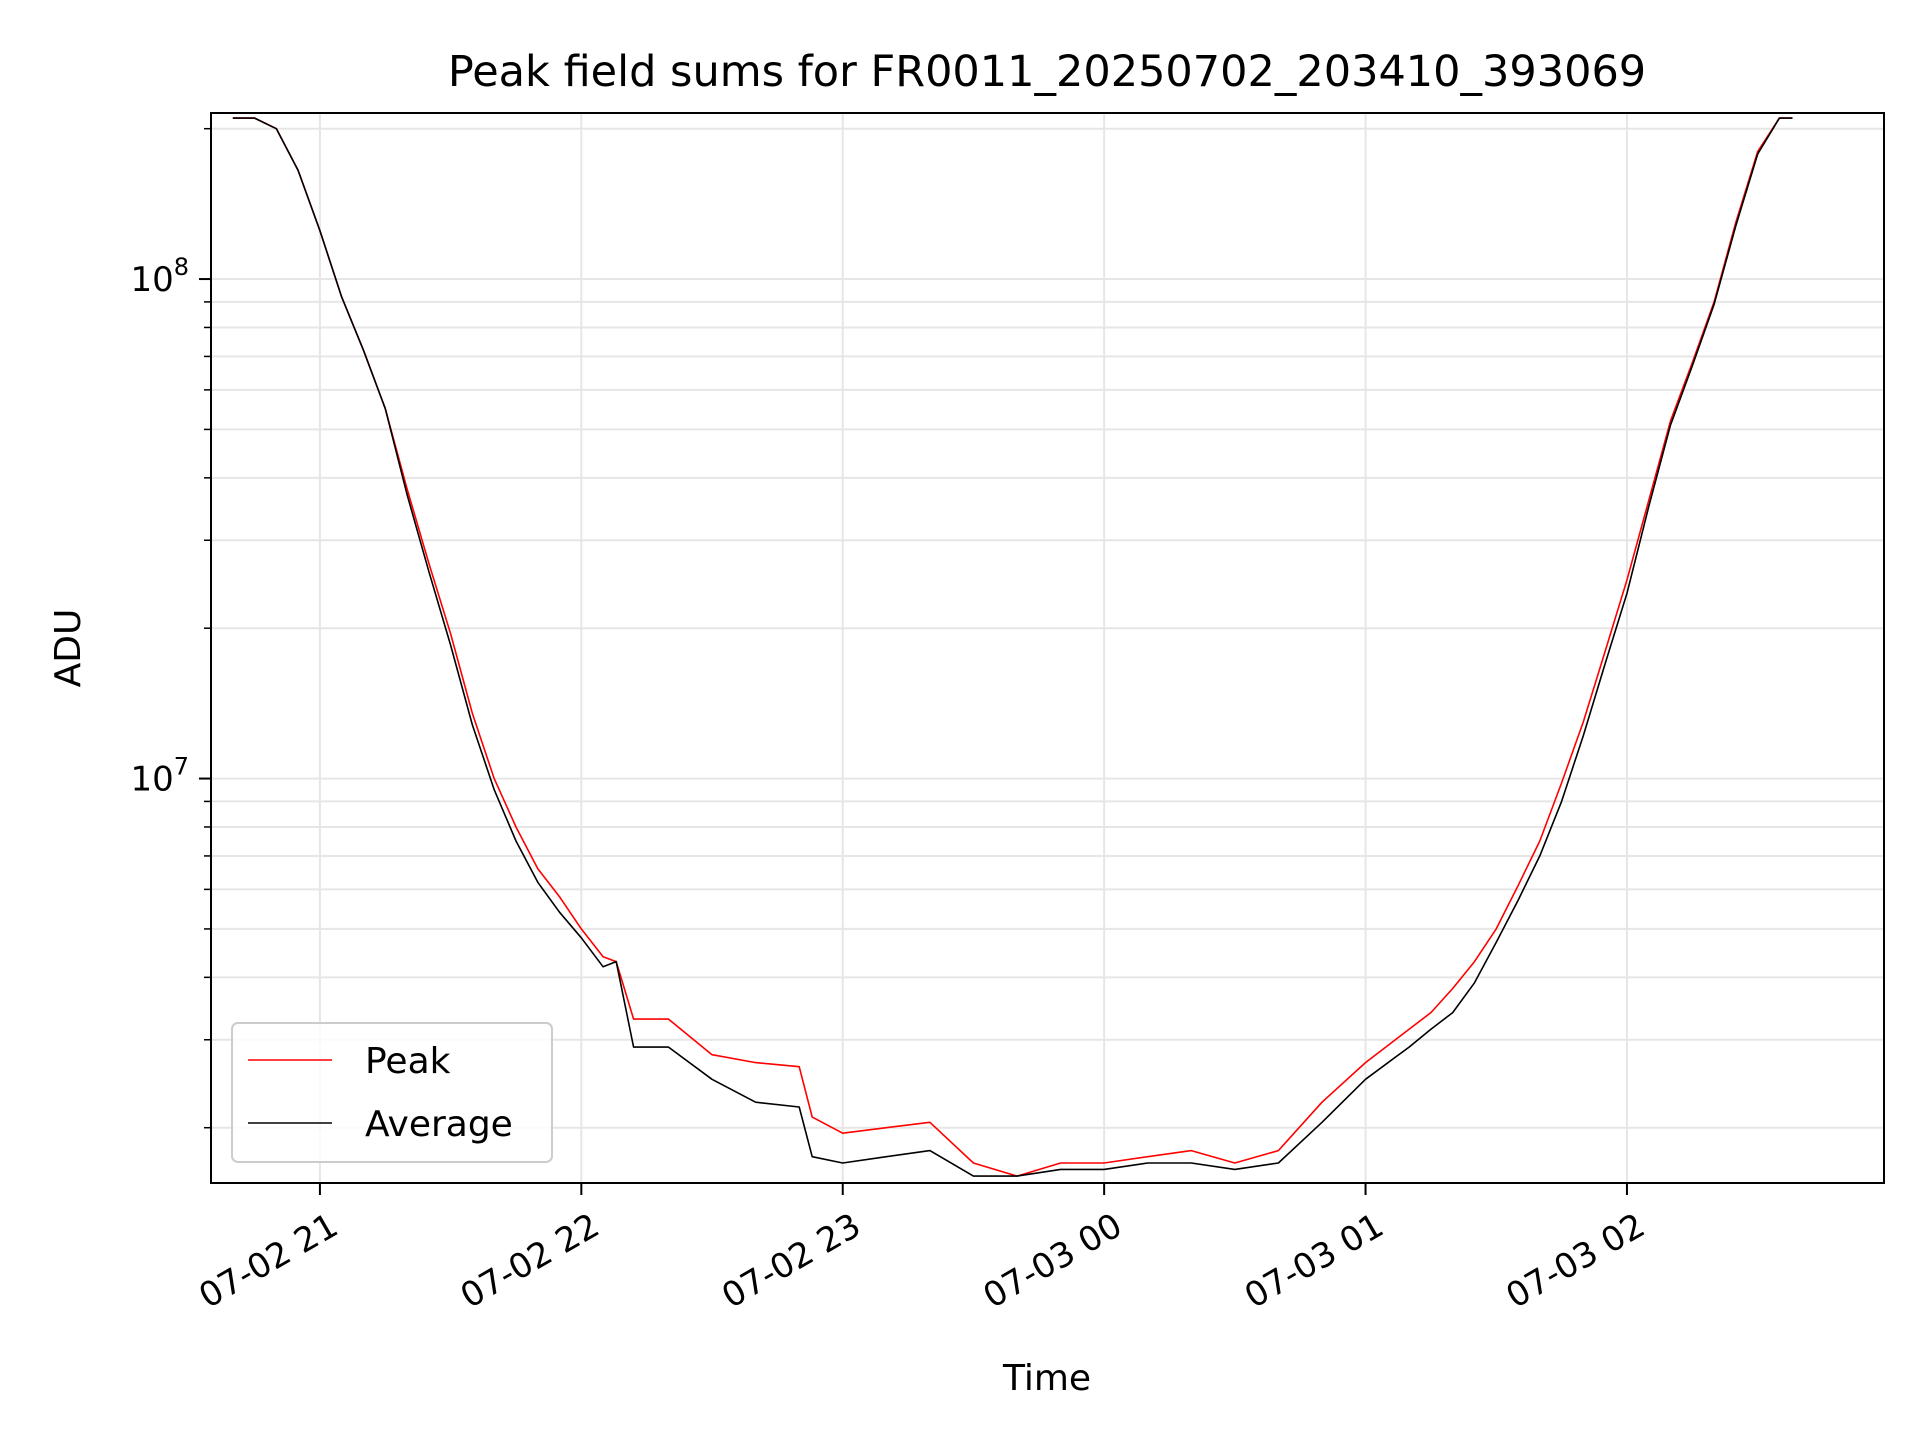 The width and height of the screenshot is (1920, 1440). What do you see at coordinates (1575, 1261) in the screenshot?
I see `x-tick-label: 07-03 02` at bounding box center [1575, 1261].